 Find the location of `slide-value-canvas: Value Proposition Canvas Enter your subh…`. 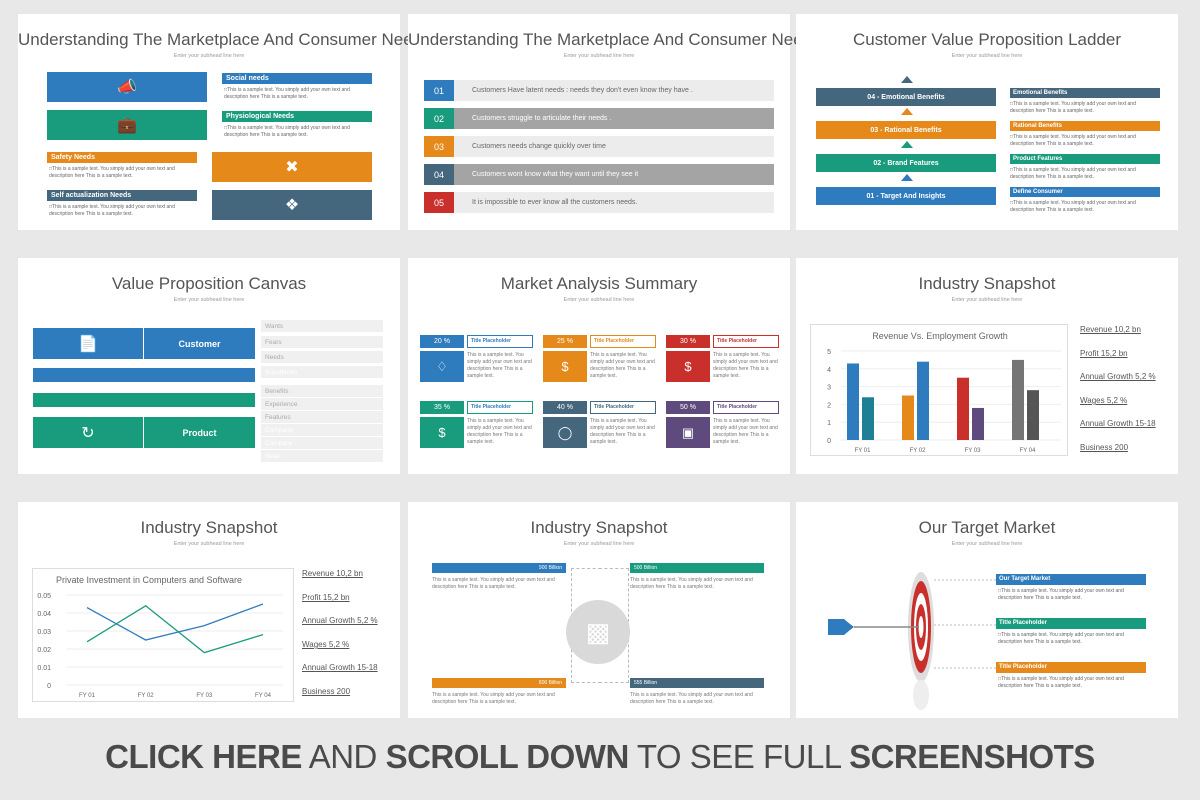

slide-value-canvas: Value Proposition Canvas Enter your subh… is located at coordinates (209, 366).